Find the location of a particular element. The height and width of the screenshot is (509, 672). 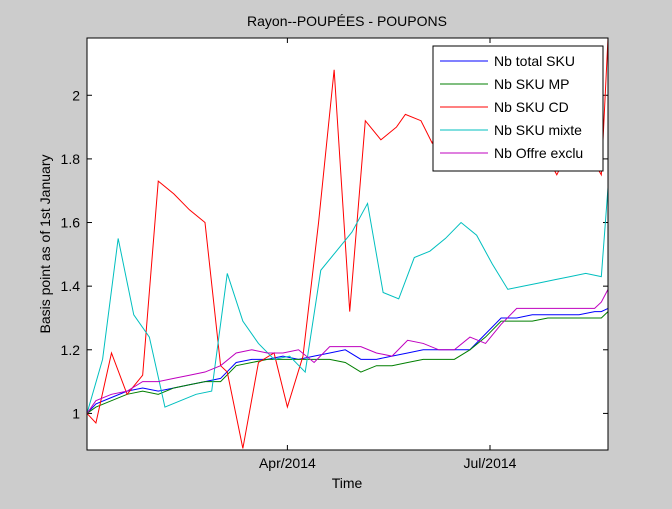

y-tick-label: 1.6 is located at coordinates (71, 223).